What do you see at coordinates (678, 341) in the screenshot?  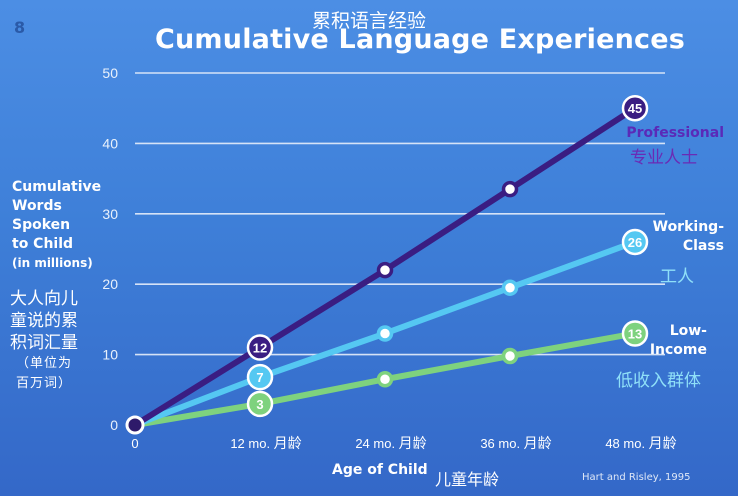 I see `legend-label: Low- Income` at bounding box center [678, 341].